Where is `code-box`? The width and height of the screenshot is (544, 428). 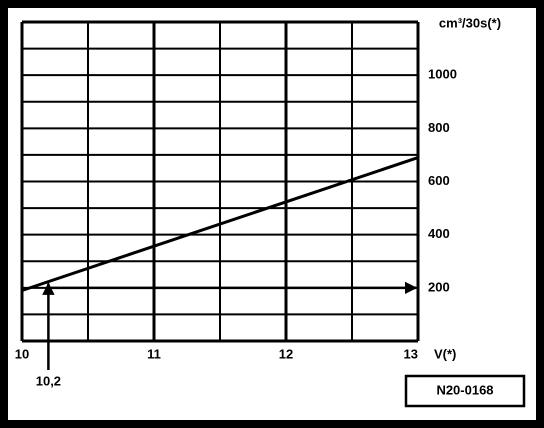 code-box is located at coordinates (465, 391).